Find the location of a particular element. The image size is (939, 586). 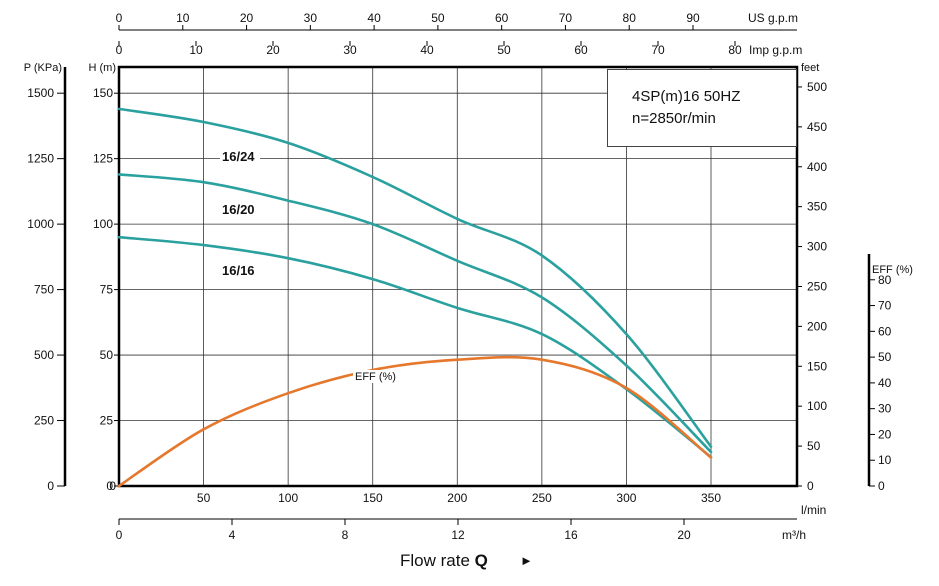

feet-tick-label: 500 is located at coordinates (817, 87).